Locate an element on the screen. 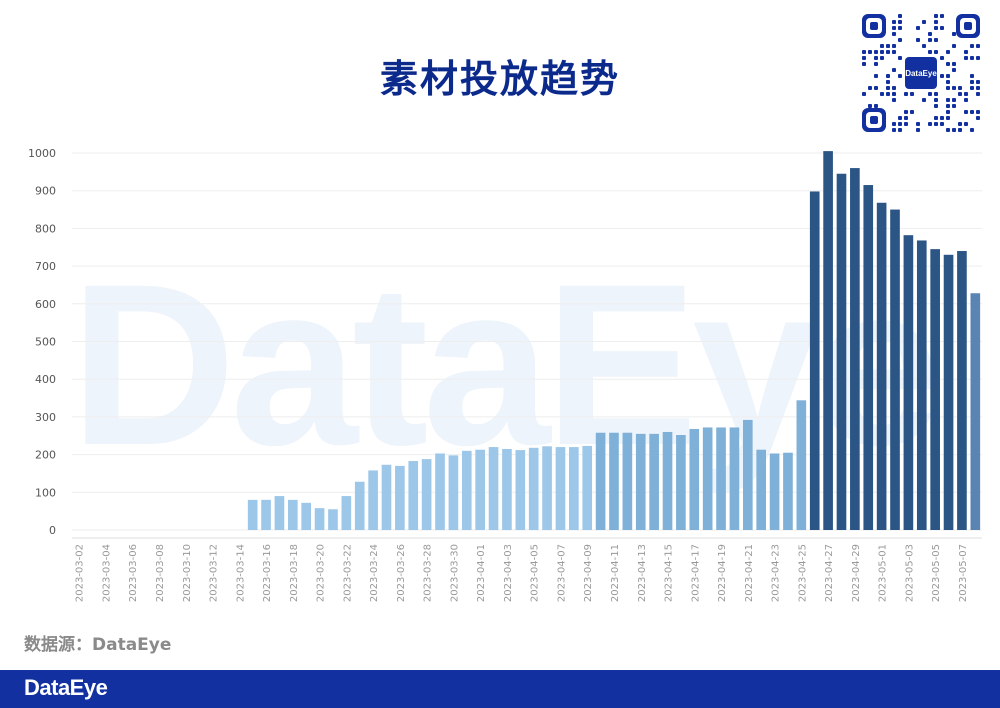  x-tick-label: 2023-03-24 is located at coordinates (374, 573).